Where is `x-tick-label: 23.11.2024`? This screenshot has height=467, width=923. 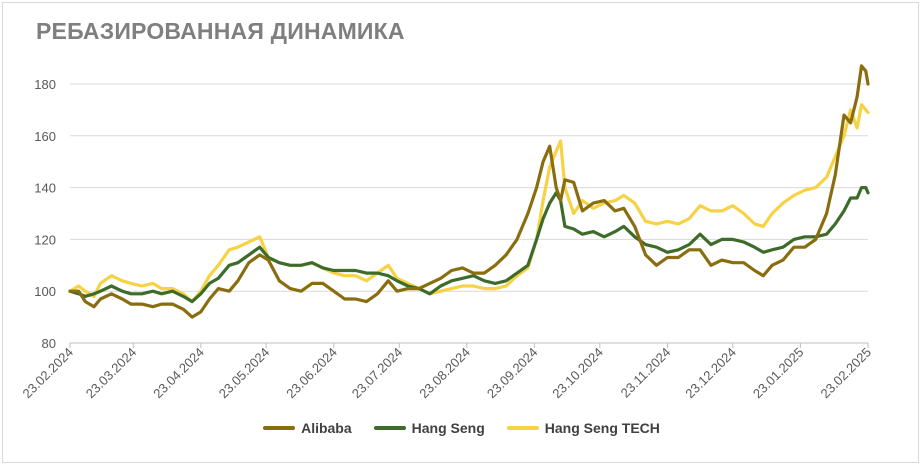
x-tick-label: 23.11.2024 is located at coordinates (646, 373).